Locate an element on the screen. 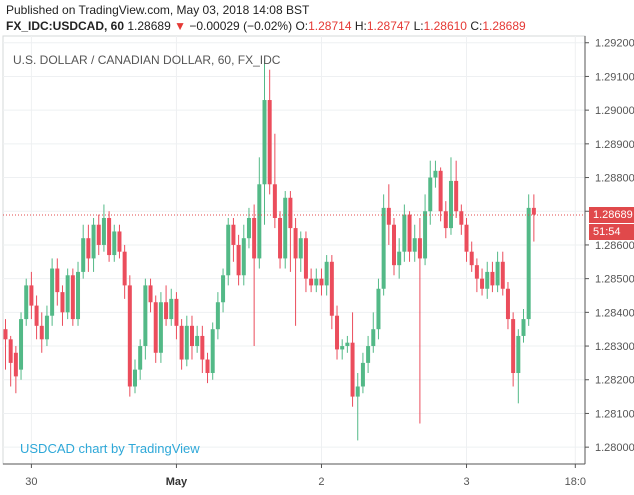  tradingview-watermark: USDCAD chart by TradingView is located at coordinates (110, 448).